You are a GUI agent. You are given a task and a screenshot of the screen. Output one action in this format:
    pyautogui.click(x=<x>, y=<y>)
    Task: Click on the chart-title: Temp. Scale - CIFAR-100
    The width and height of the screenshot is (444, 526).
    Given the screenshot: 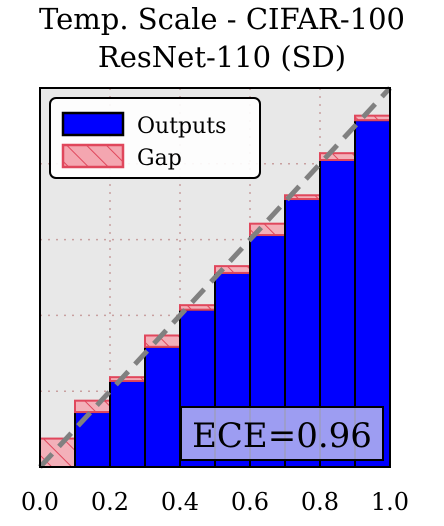 What is the action you would take?
    pyautogui.click(x=222, y=19)
    